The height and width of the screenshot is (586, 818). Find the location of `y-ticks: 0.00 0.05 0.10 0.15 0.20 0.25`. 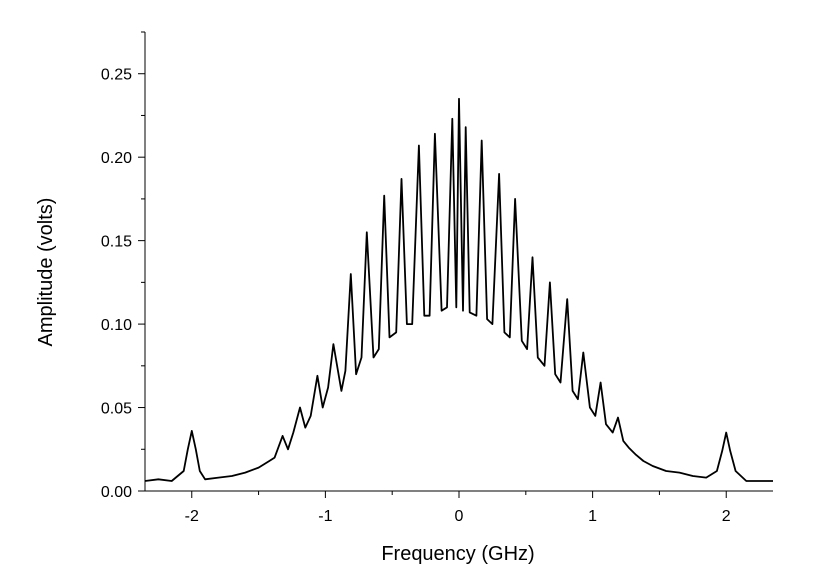

y-ticks: 0.00 0.05 0.10 0.15 0.20 0.25 is located at coordinates (123, 266).